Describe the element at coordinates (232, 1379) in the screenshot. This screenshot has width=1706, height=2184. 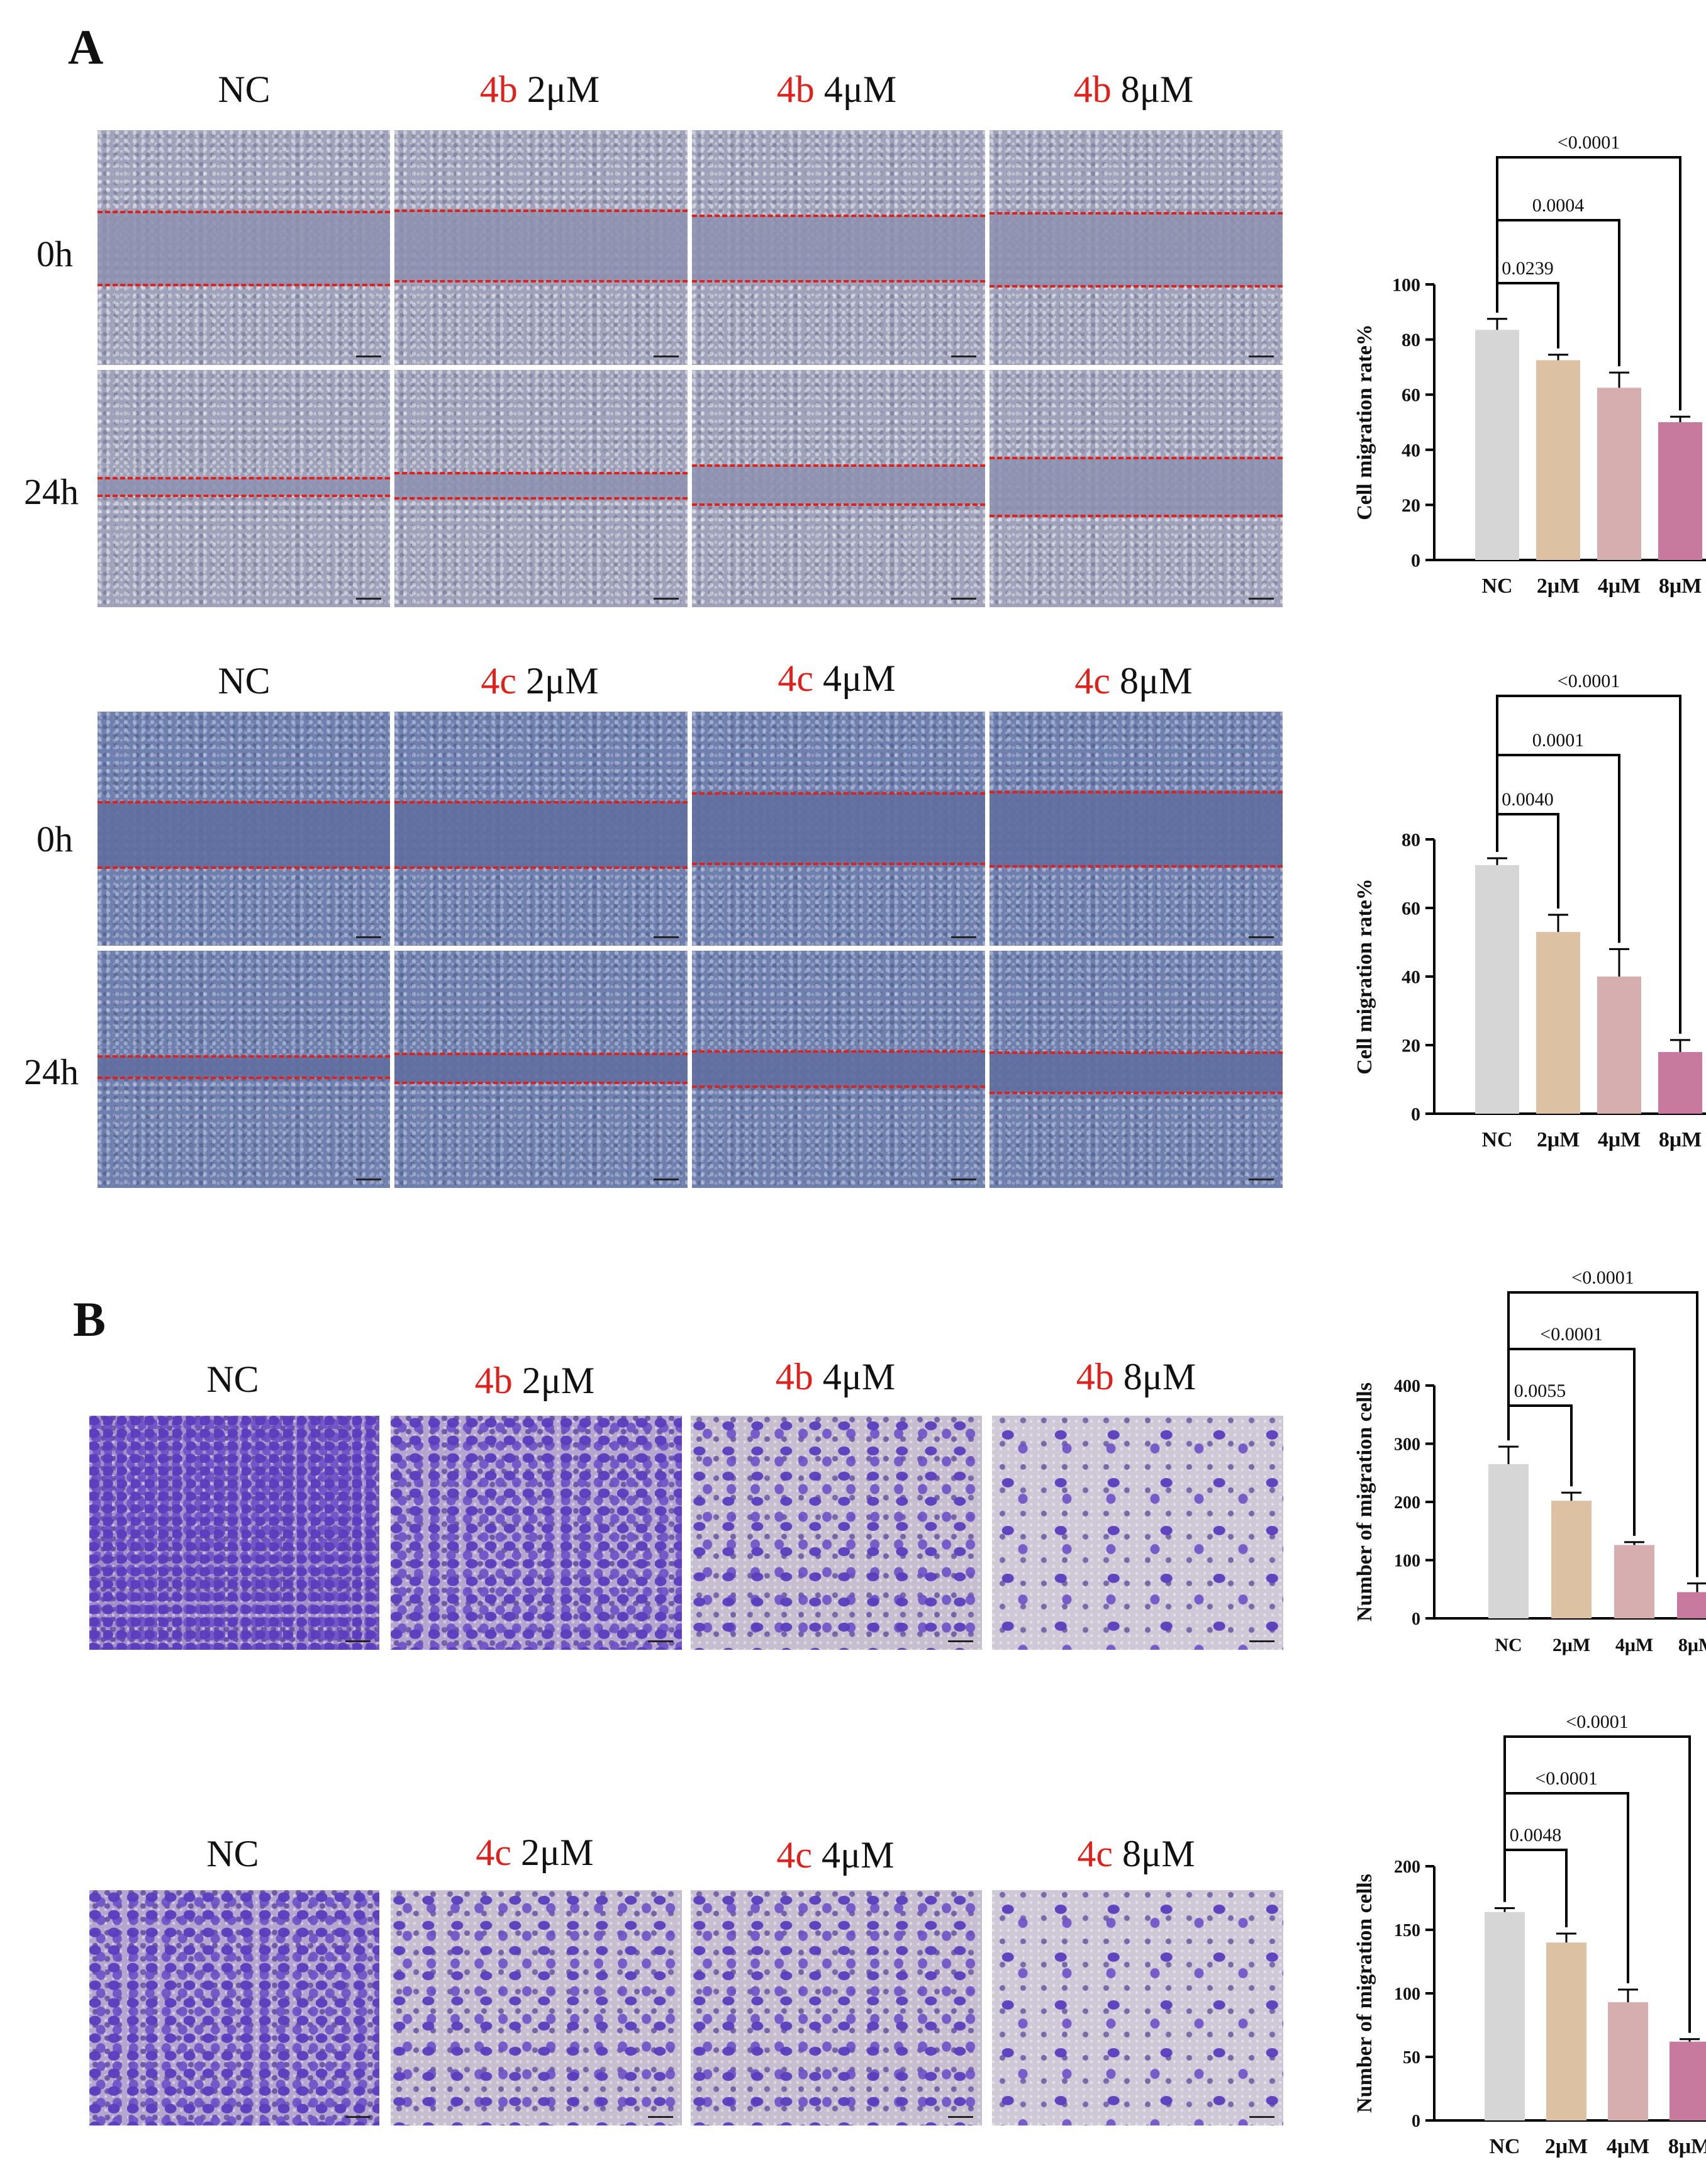
I see `col-label-b1-nc: NC` at that location.